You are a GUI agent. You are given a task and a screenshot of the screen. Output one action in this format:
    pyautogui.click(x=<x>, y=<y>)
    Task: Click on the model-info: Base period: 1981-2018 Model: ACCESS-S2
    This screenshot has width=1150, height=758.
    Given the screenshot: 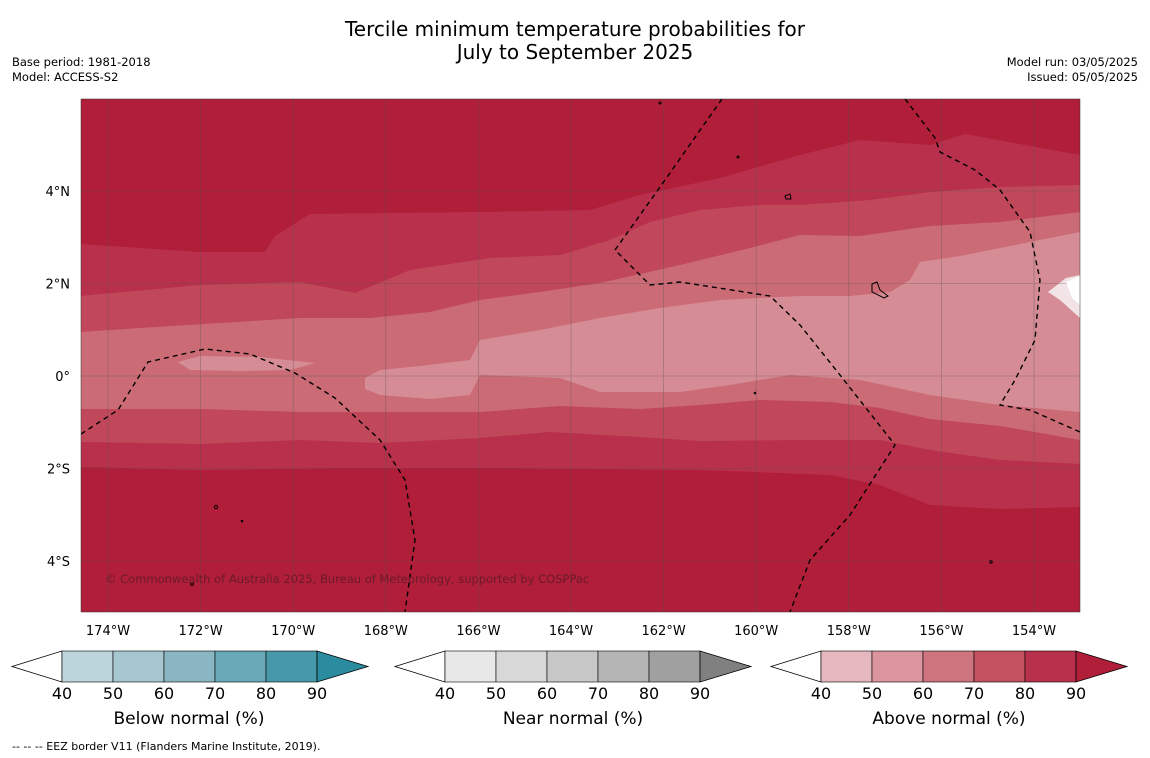 What is the action you would take?
    pyautogui.click(x=81, y=70)
    